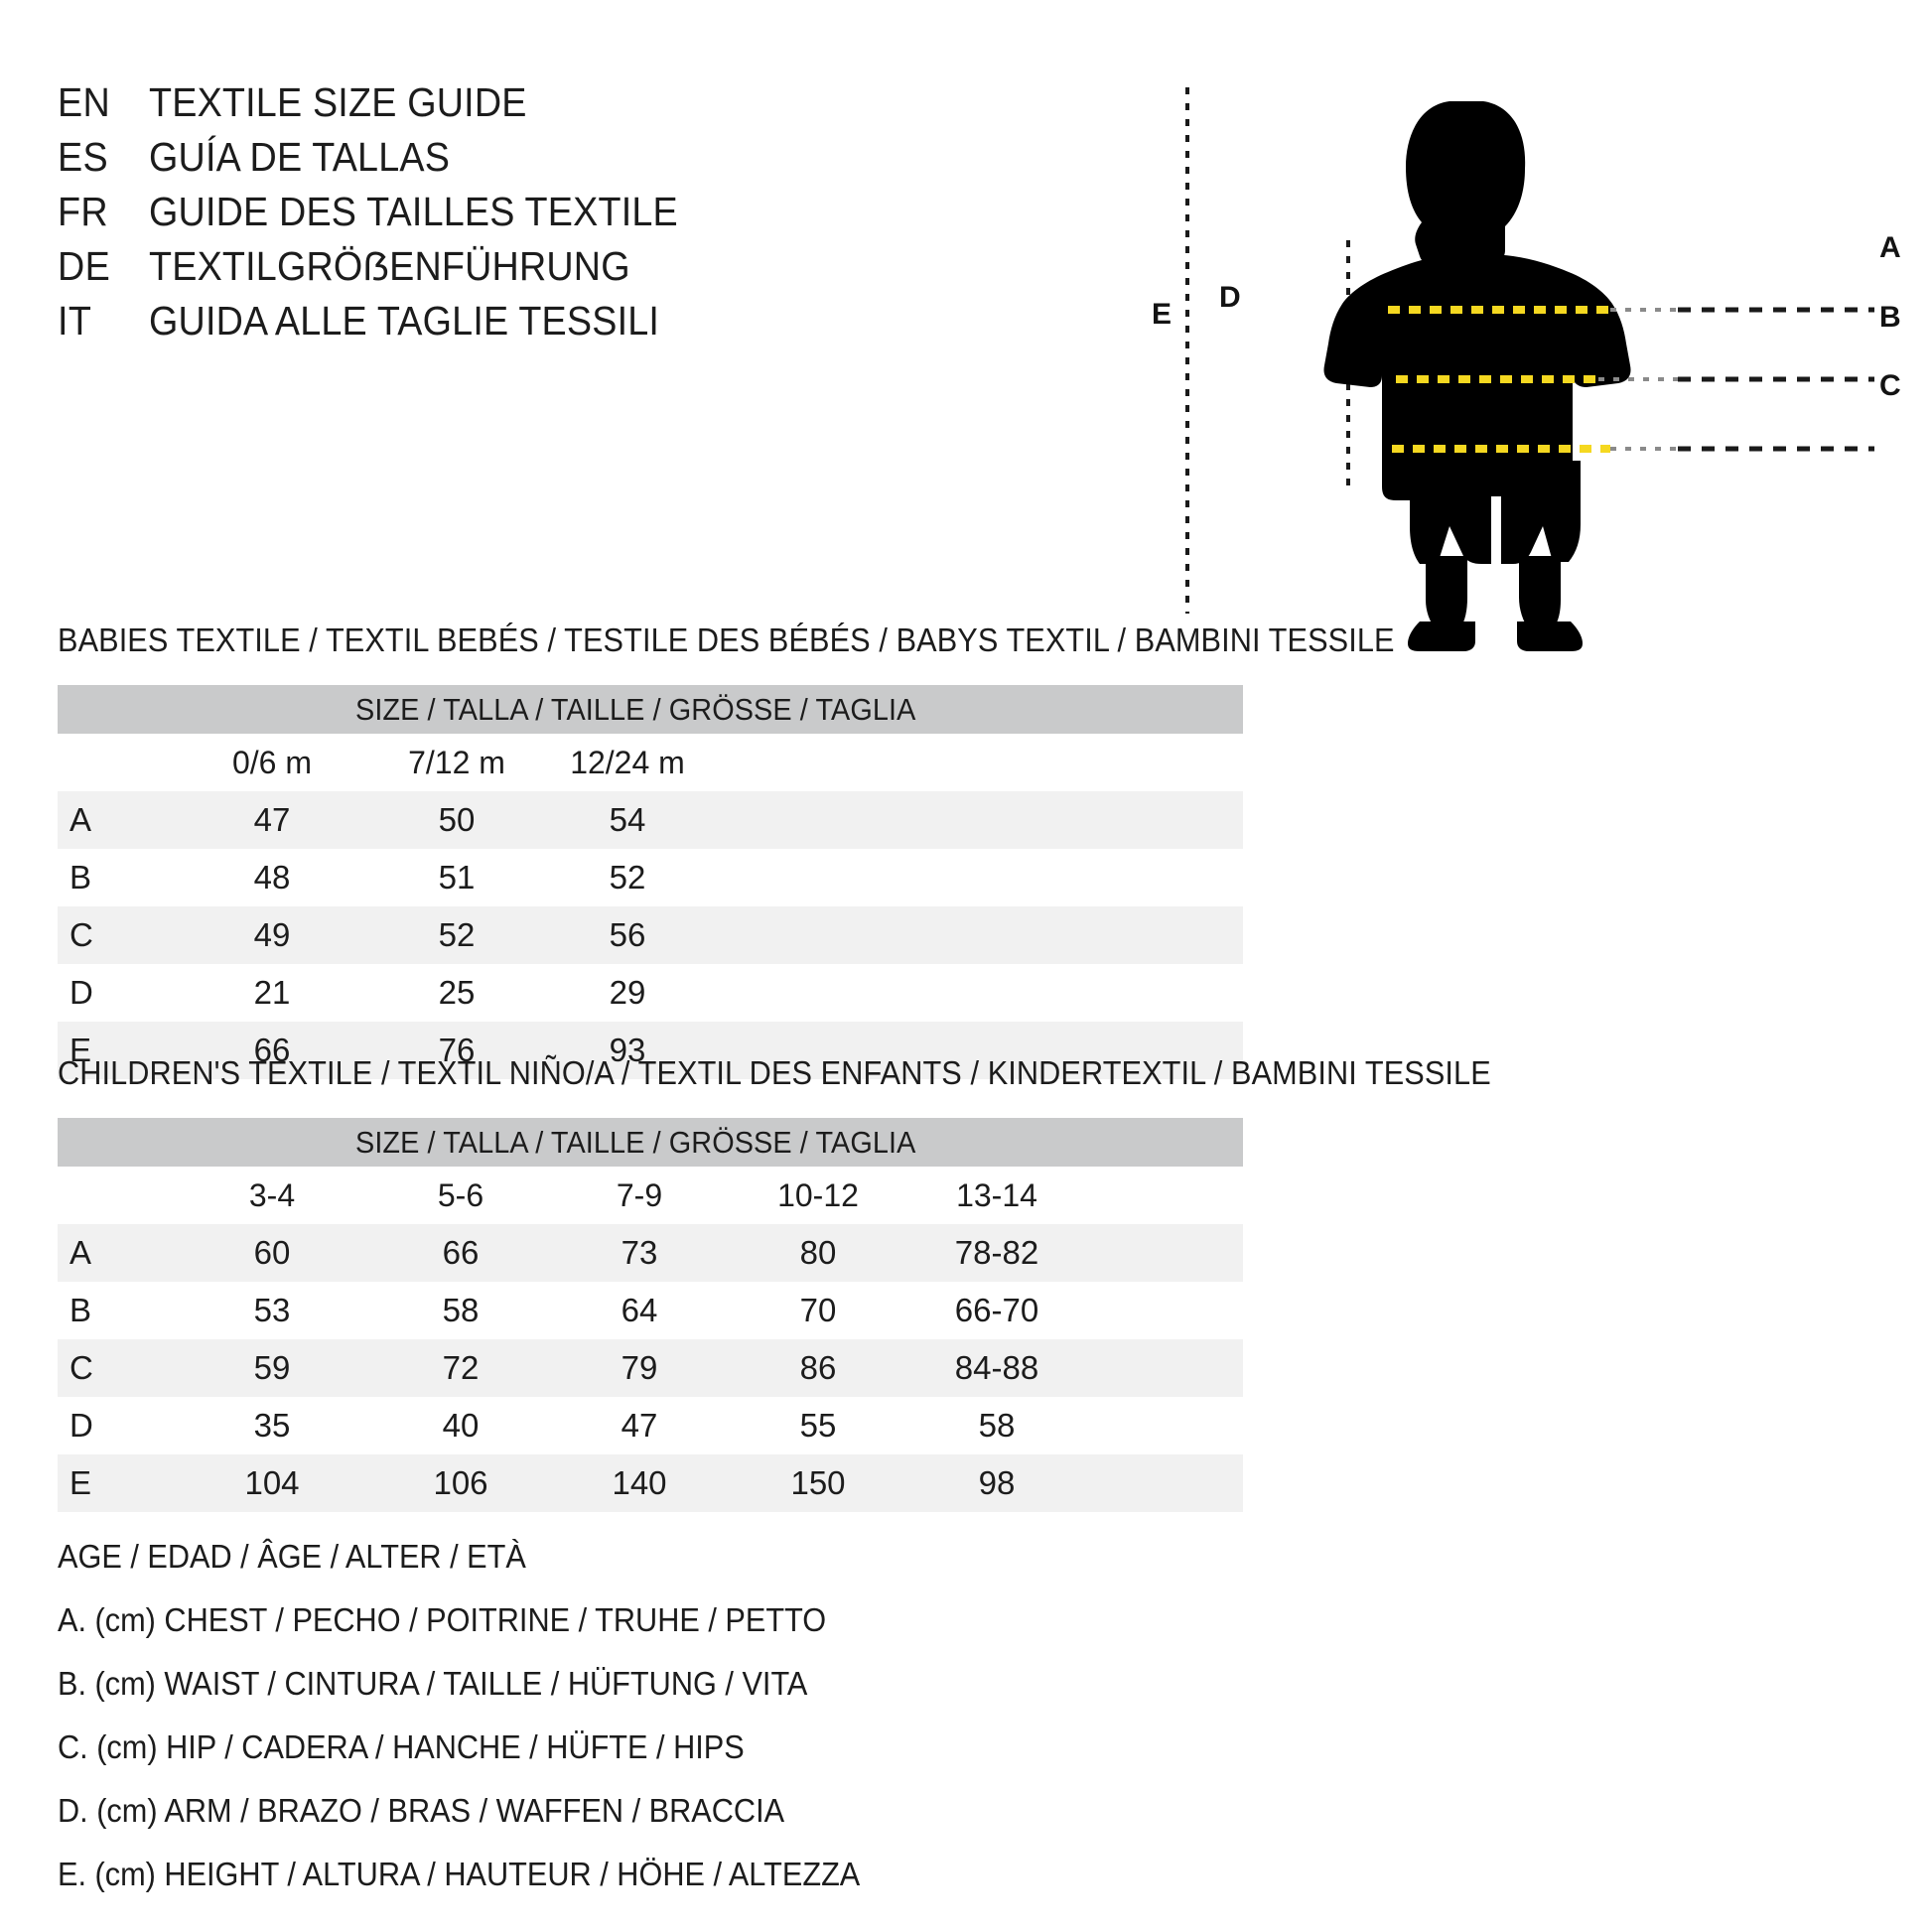 This screenshot has height=1932, width=1932. I want to click on child-silhouette-diagram, so click(1530, 369).